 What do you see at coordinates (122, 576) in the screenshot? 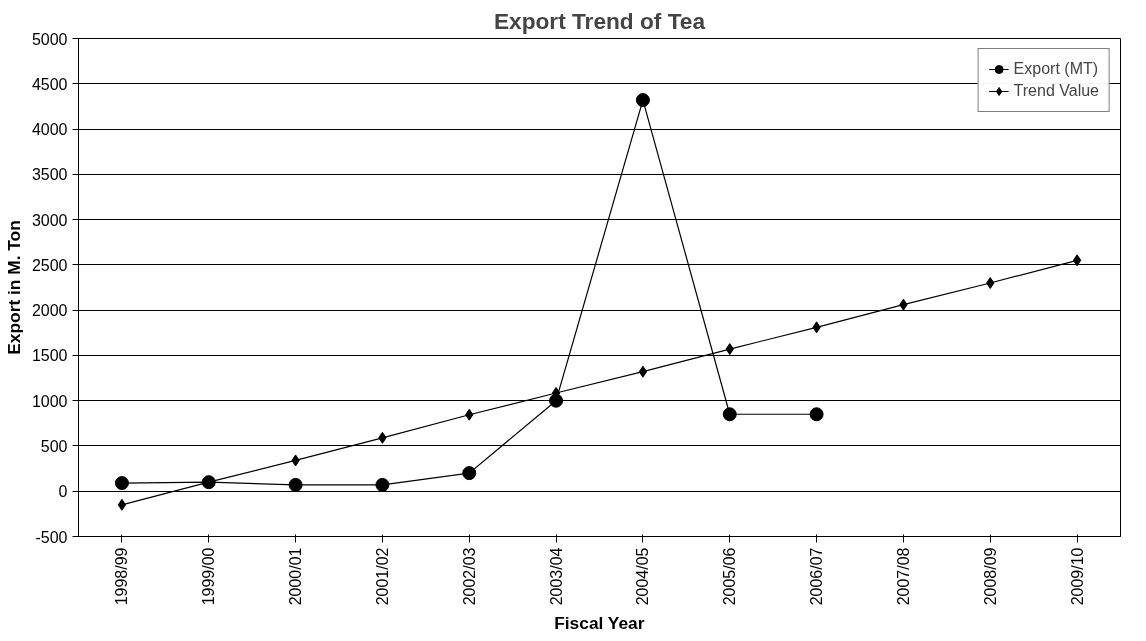
I see `x-tick-label: 1998/99` at bounding box center [122, 576].